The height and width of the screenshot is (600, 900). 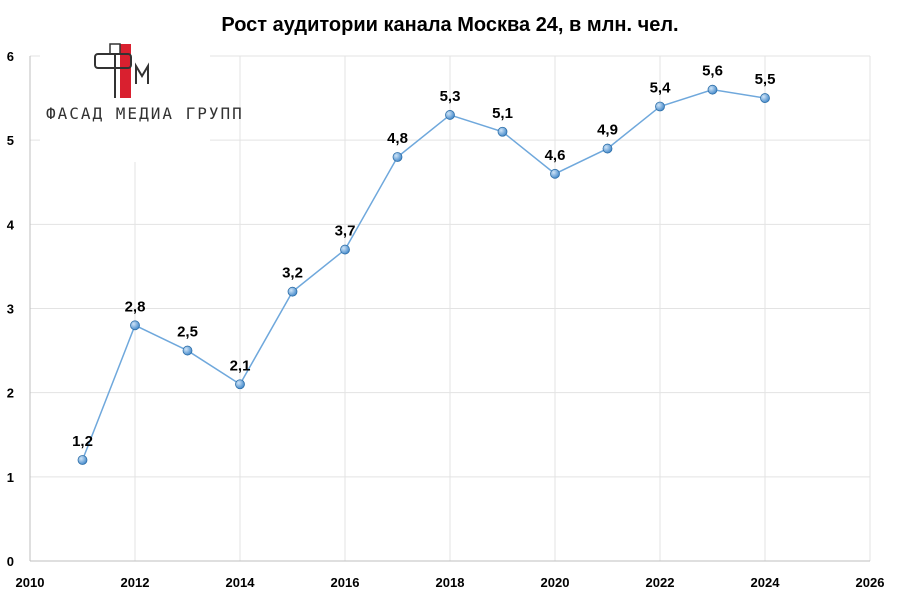 What do you see at coordinates (345, 582) in the screenshot?
I see `x-tick-label: 2016` at bounding box center [345, 582].